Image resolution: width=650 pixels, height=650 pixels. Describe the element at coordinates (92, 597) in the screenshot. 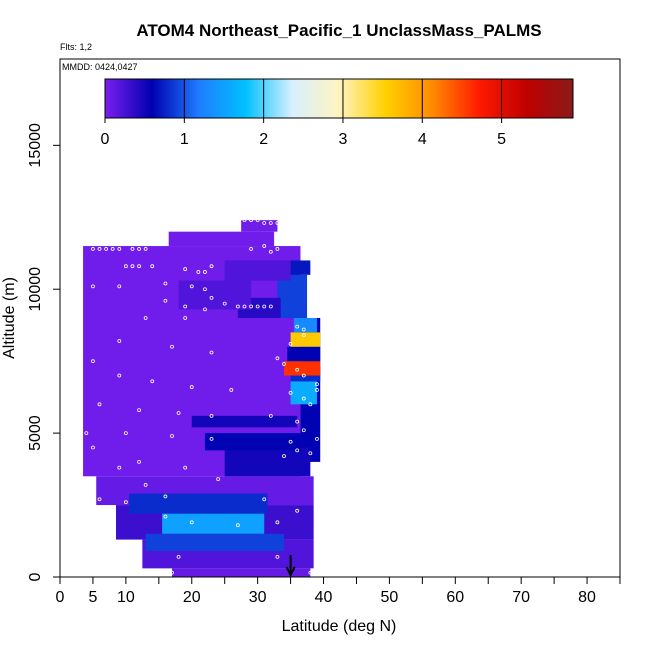

I see `x-tick-label: 5` at that location.